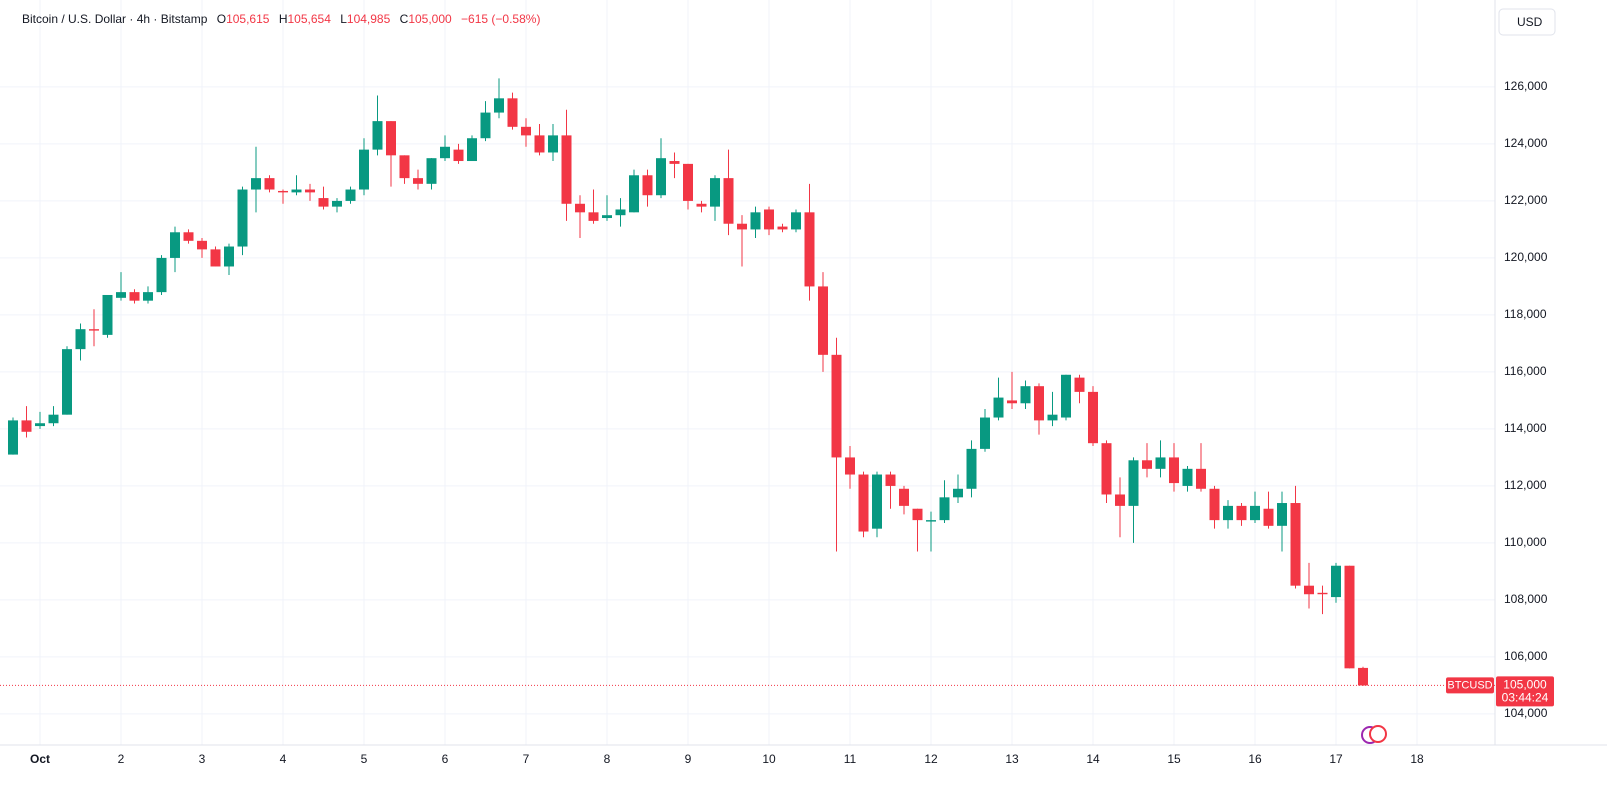 The image size is (1607, 806). I want to click on ohlc-key: C, so click(404, 19).